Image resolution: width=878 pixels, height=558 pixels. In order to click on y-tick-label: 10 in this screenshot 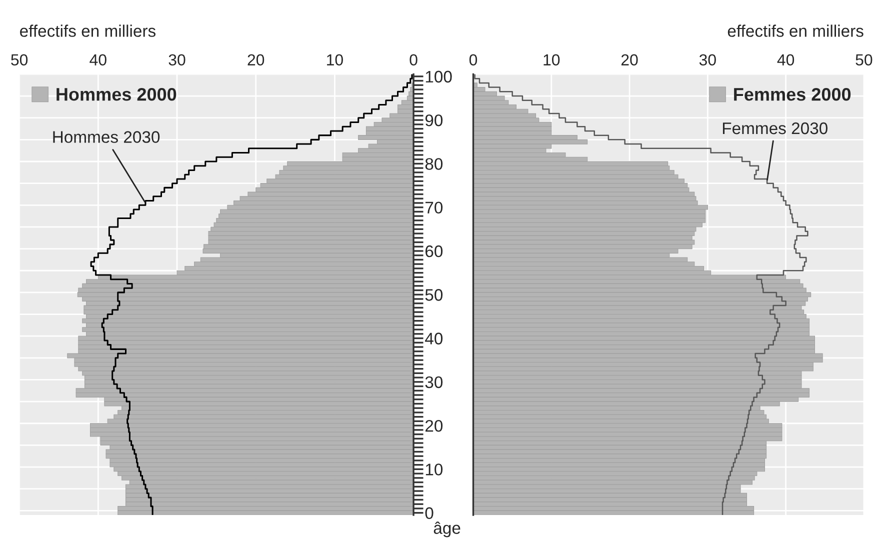, I will do `click(434, 470)`.